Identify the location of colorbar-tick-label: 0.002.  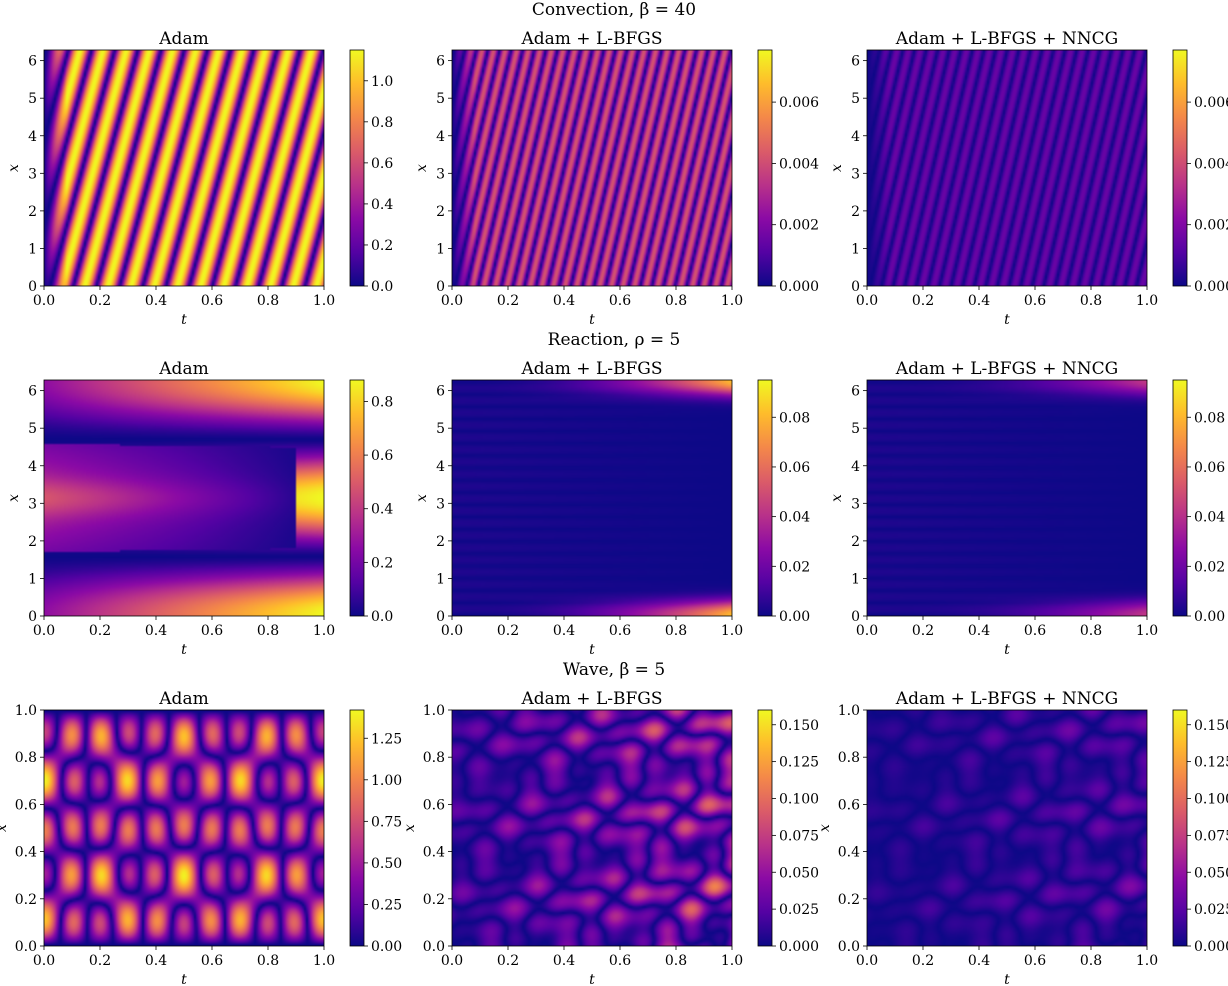
(799, 226).